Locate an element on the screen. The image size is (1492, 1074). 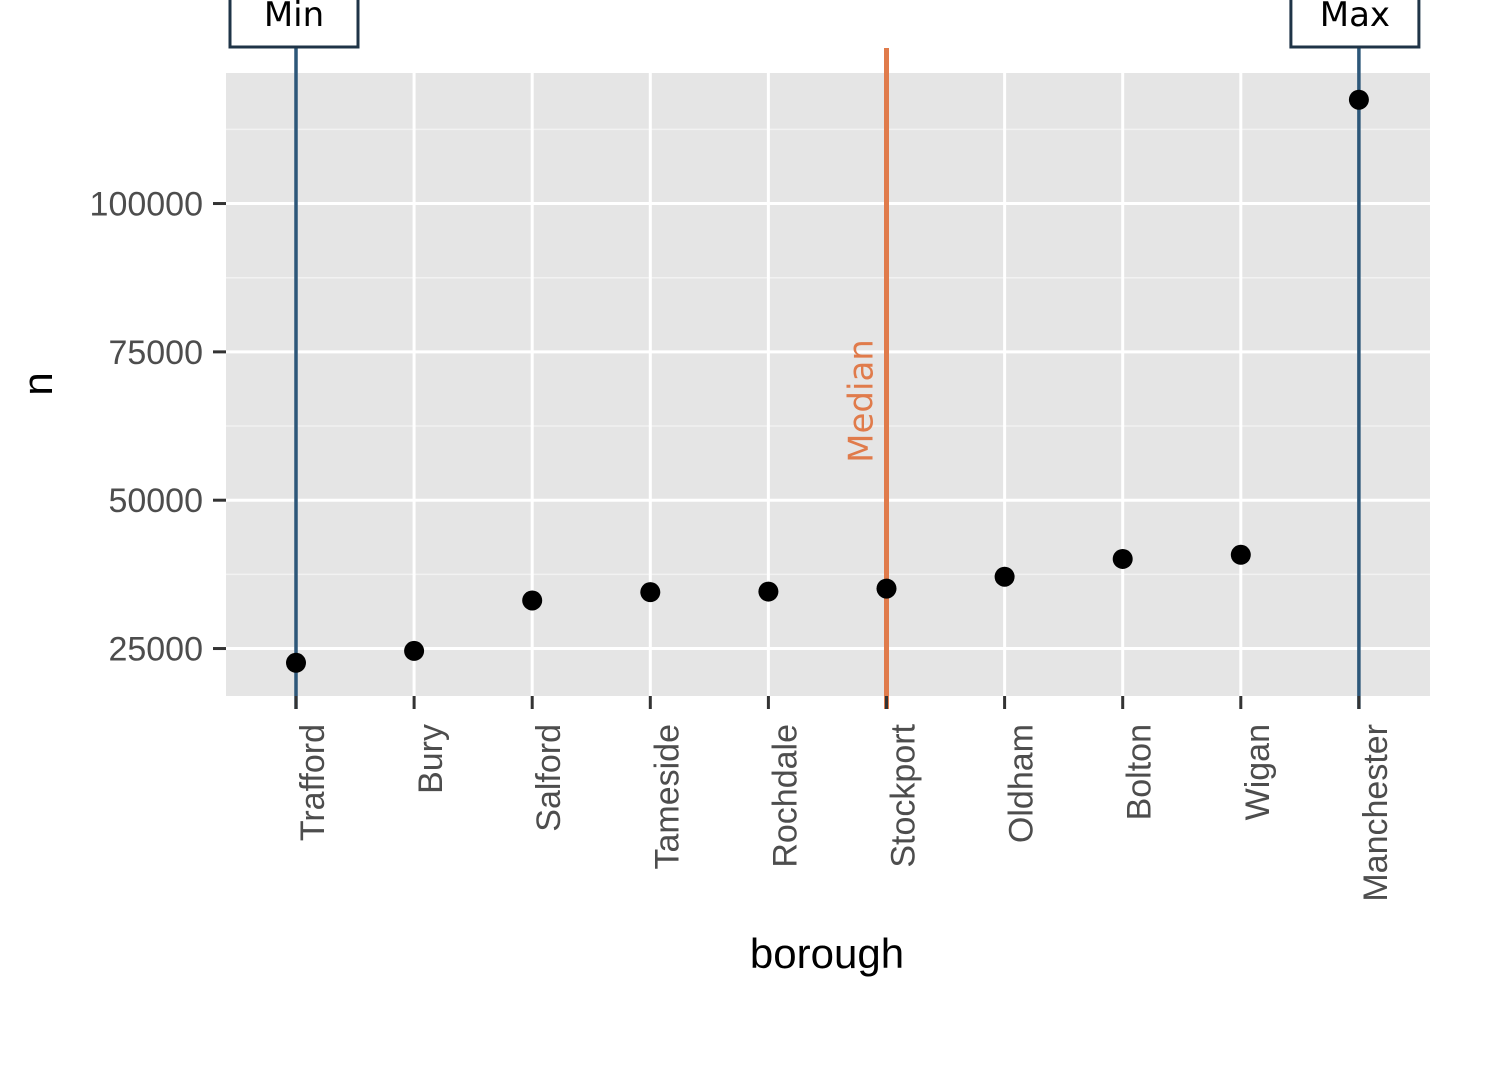
x-tick-label: Salford is located at coordinates (549, 778).